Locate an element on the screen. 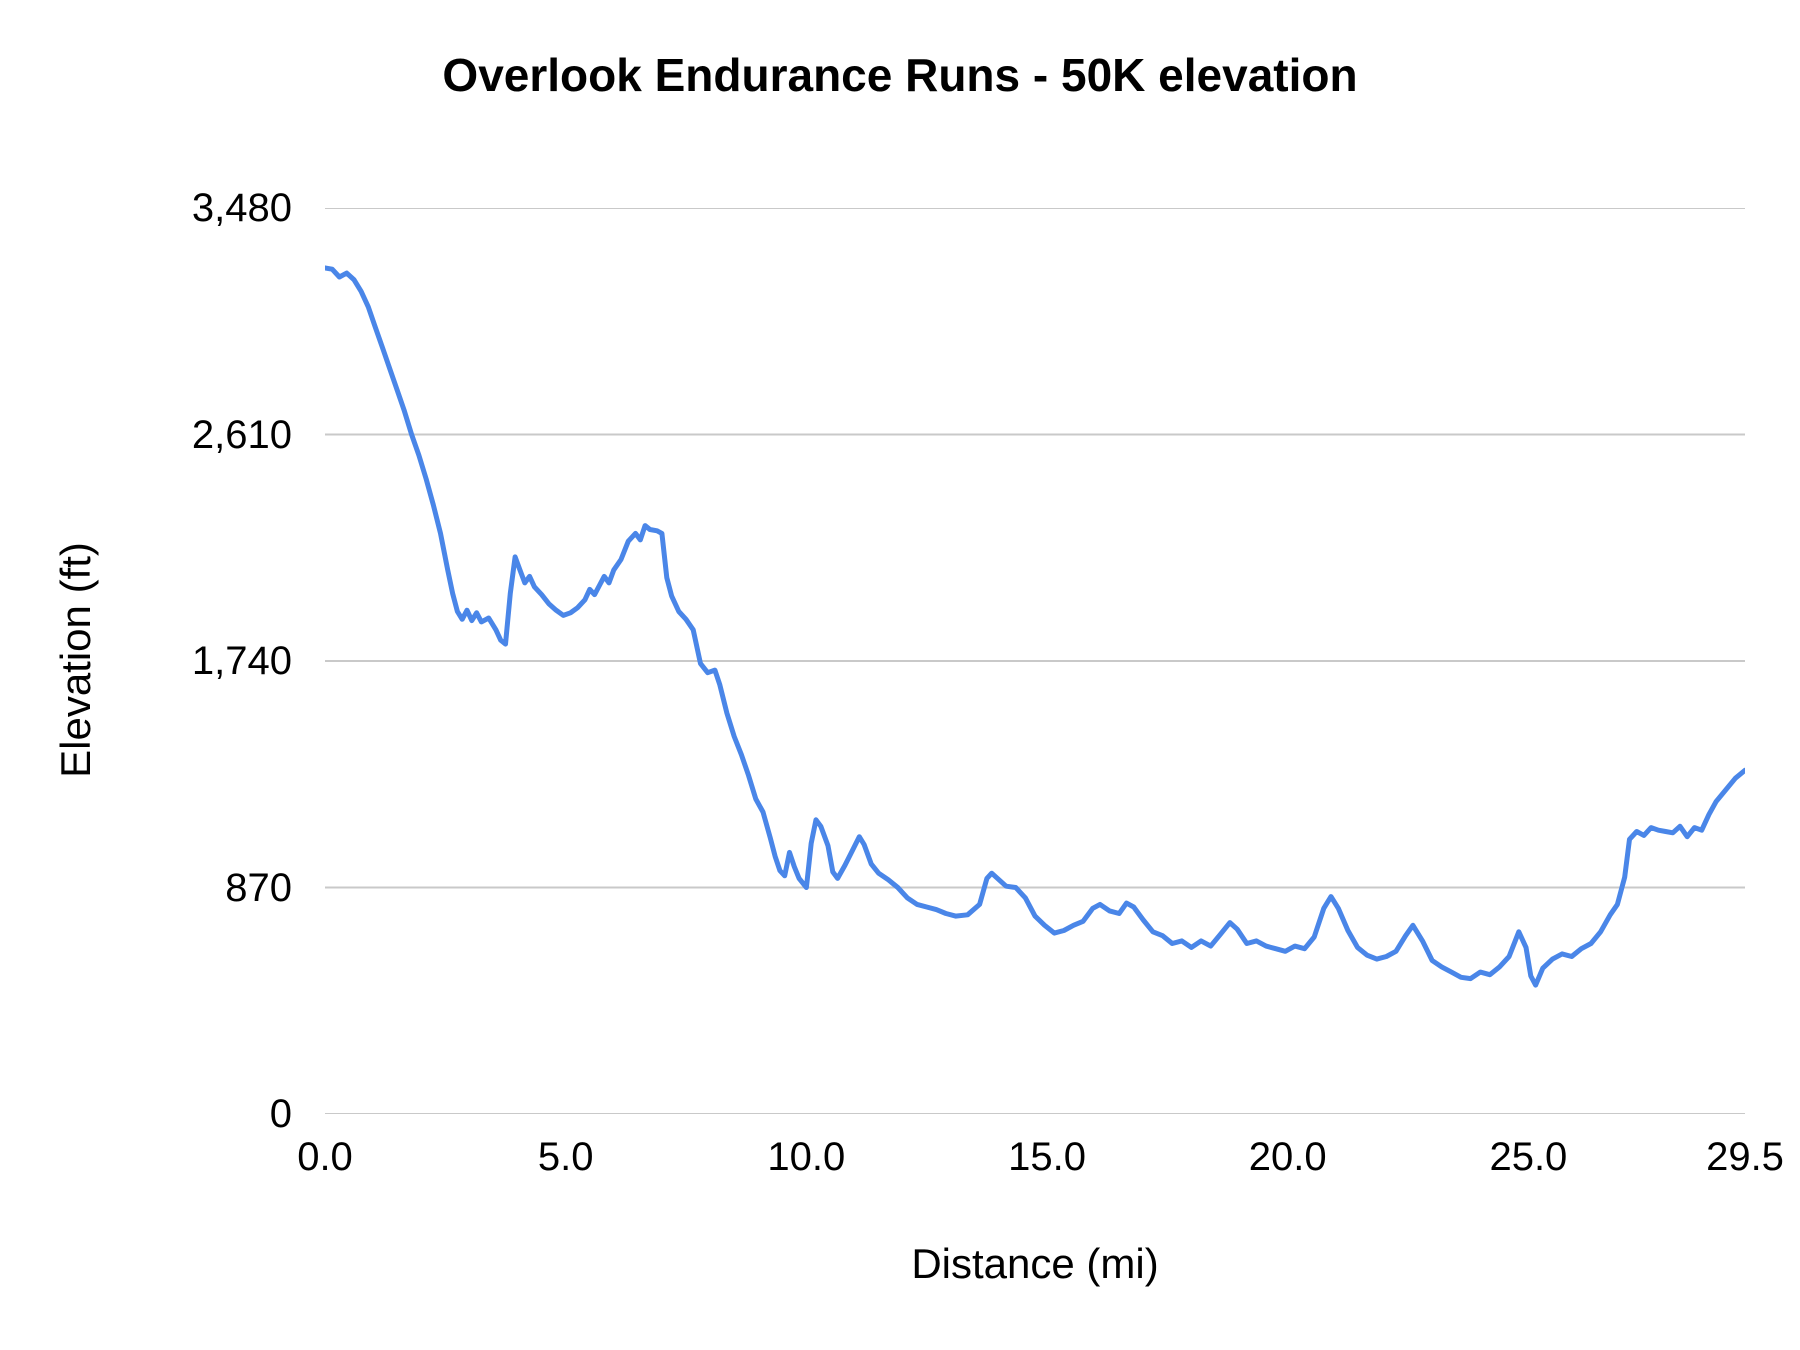 The image size is (1800, 1350). y-tick-label: 2,610 is located at coordinates (241, 434).